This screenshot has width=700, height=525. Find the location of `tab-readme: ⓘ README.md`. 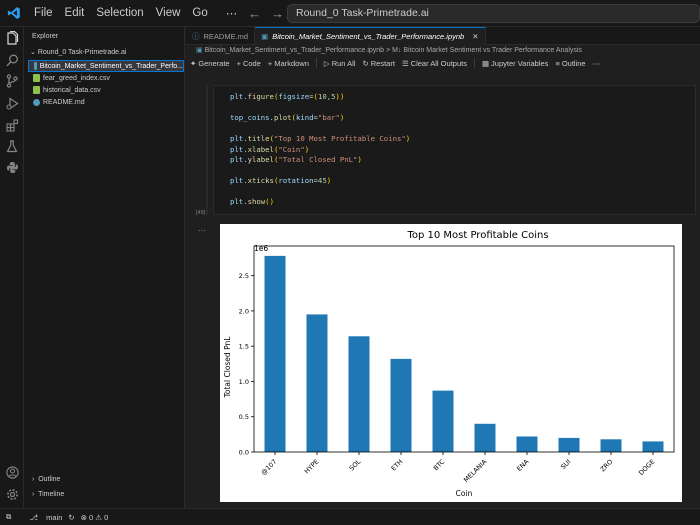

tab-readme: ⓘ README.md is located at coordinates (221, 36).